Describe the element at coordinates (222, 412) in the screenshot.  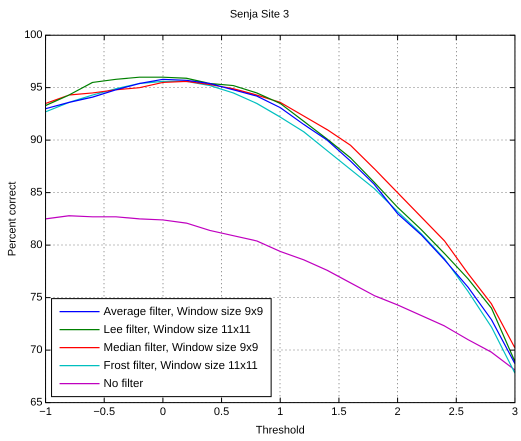
I see `x-tick-label: 0.5` at that location.